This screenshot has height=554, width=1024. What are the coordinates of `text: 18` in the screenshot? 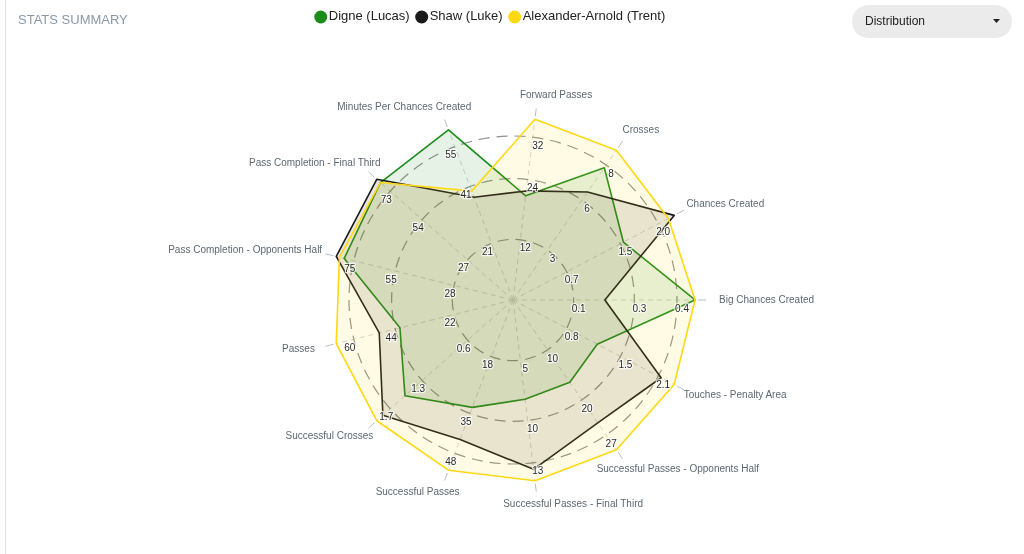 It's located at (487, 365).